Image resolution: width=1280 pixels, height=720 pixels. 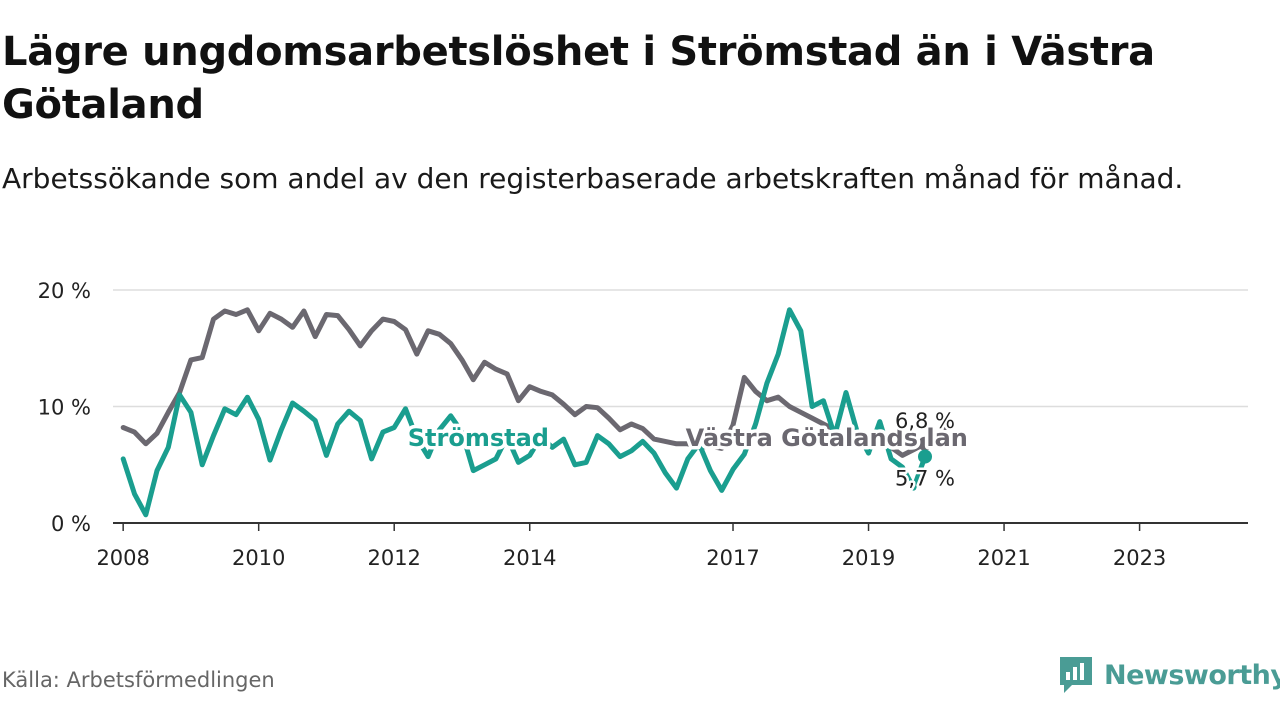 I want to click on series-line-vastra-gotaland, so click(x=524, y=382).